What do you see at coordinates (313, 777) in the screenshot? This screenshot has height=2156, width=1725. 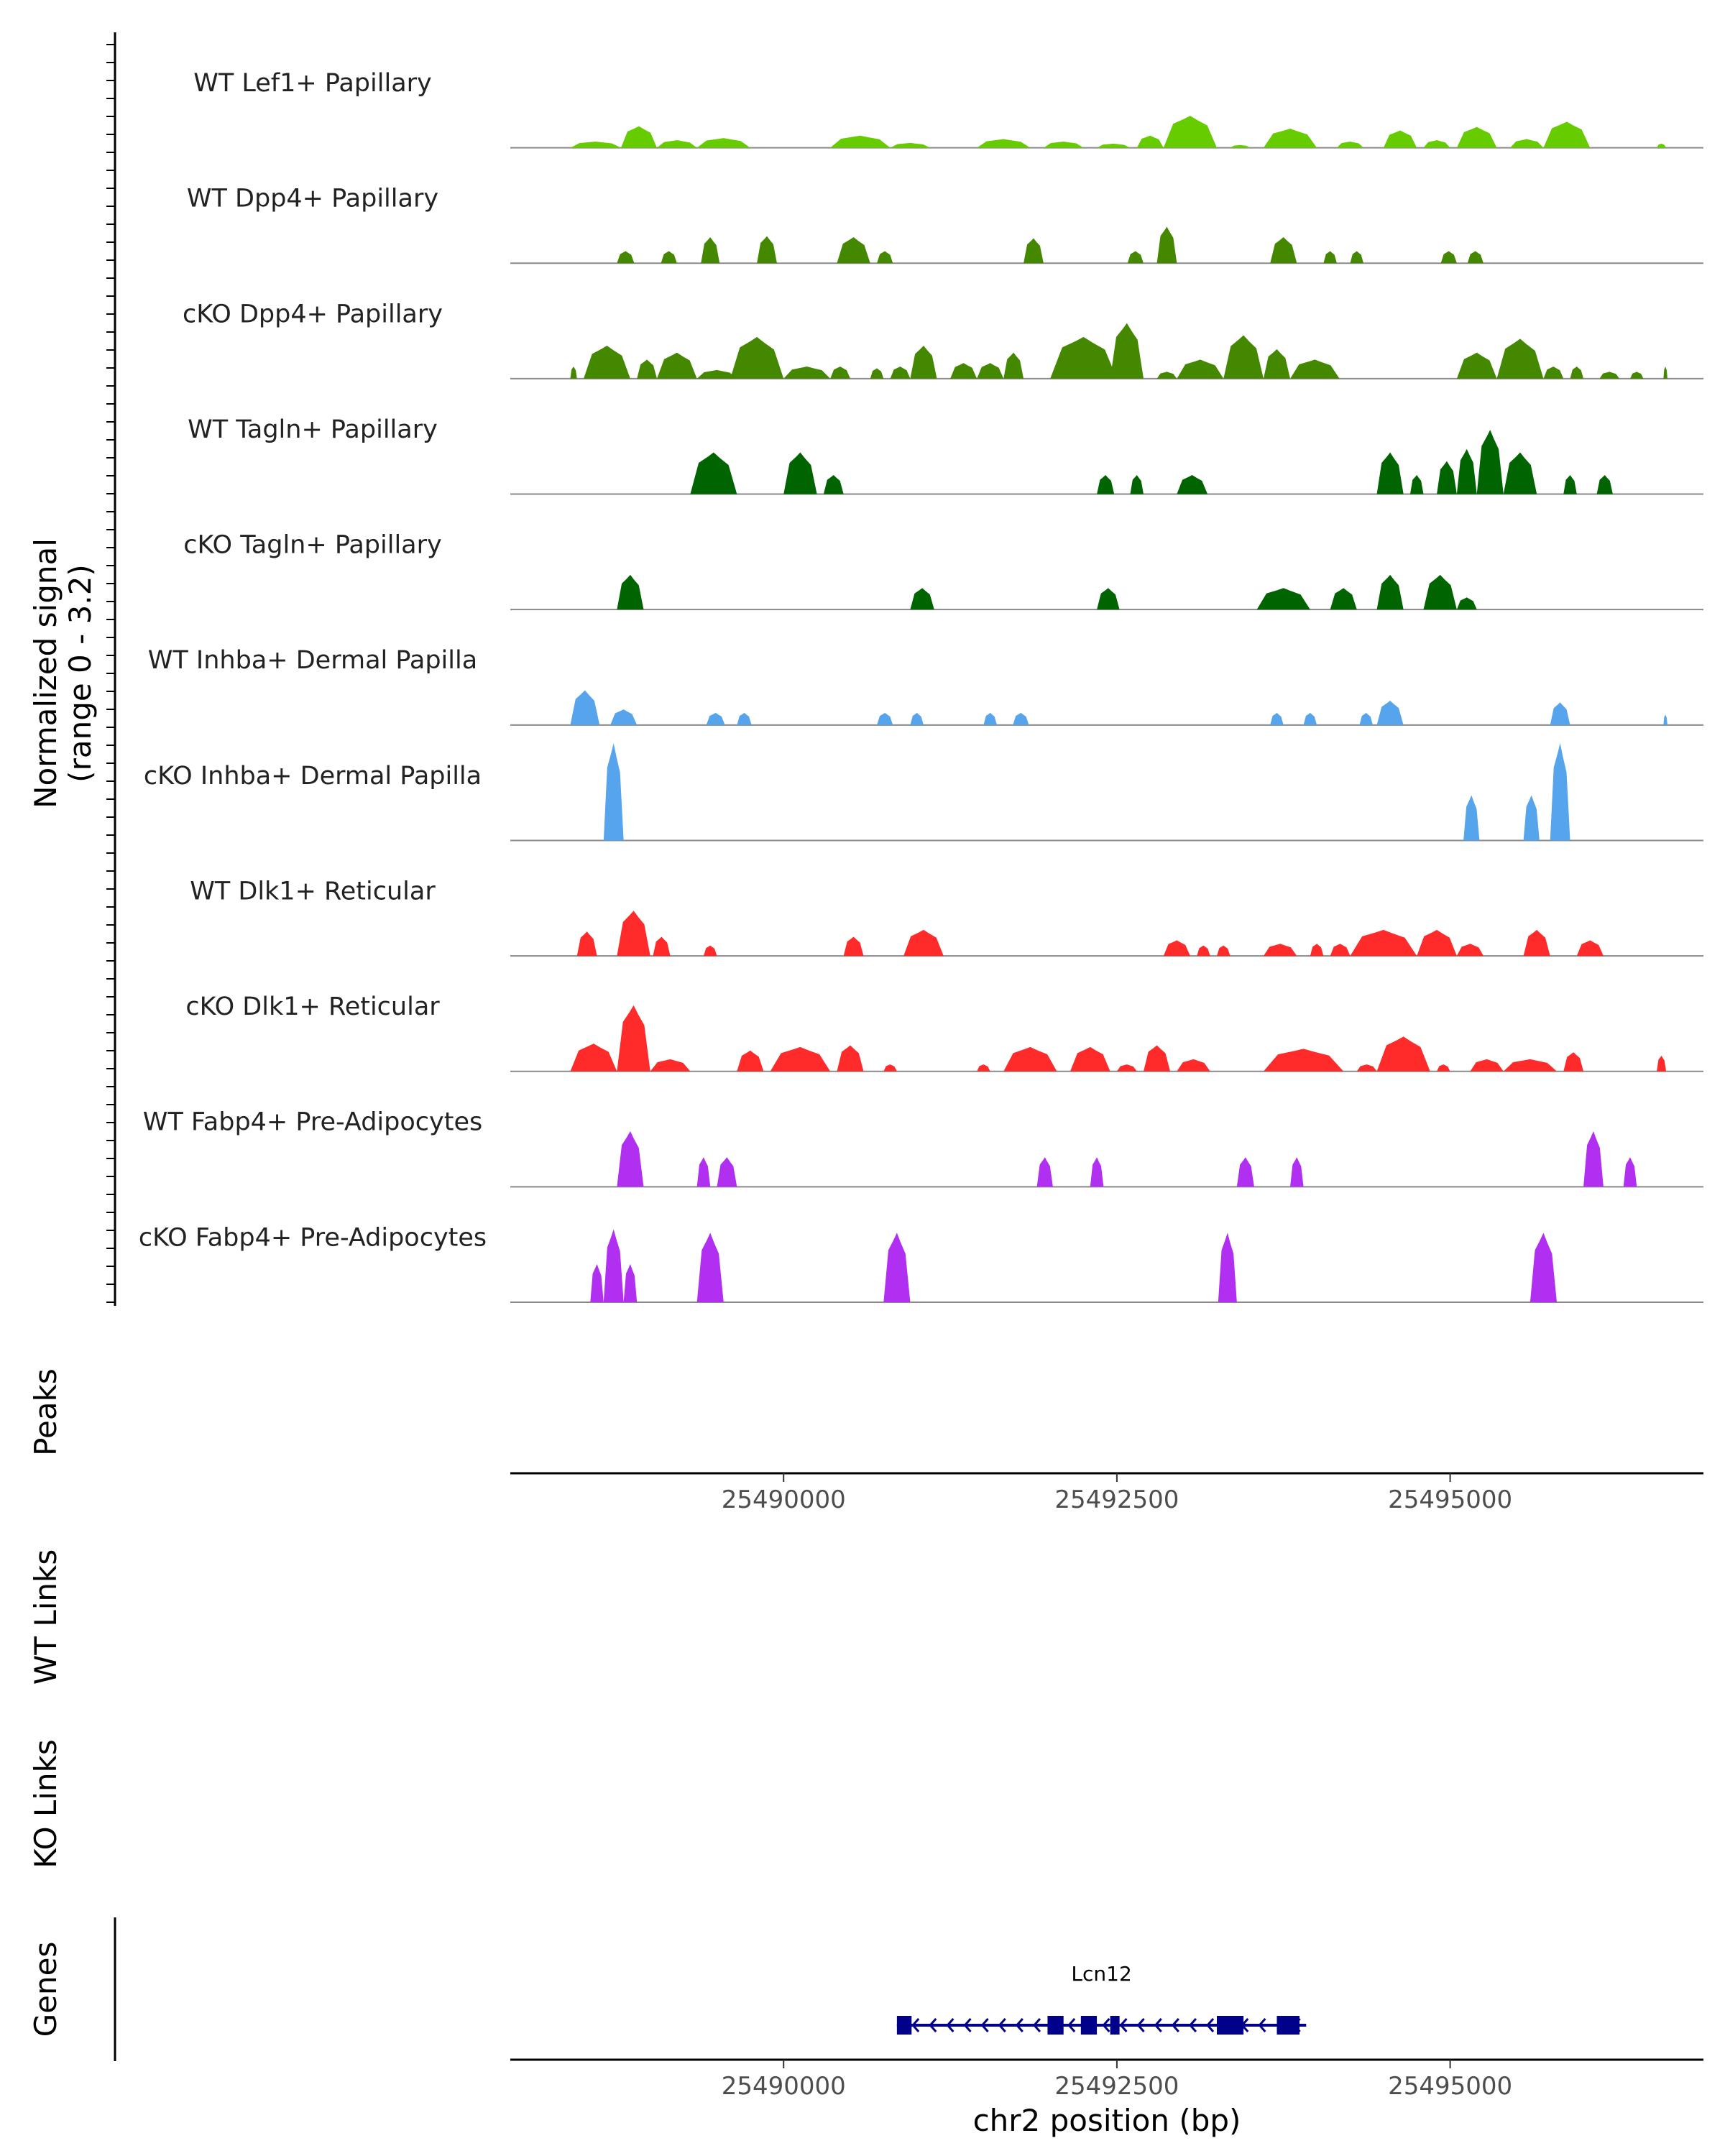 I see `track-label: cKO Inhba+ Dermal Papilla` at bounding box center [313, 777].